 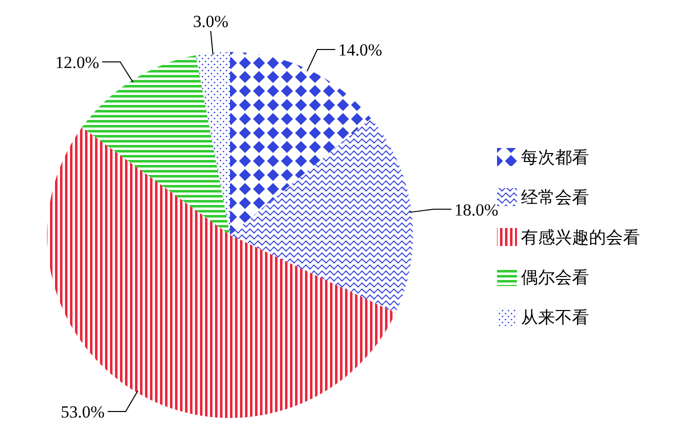 I want to click on data-label: 53.0%, so click(x=82, y=412).